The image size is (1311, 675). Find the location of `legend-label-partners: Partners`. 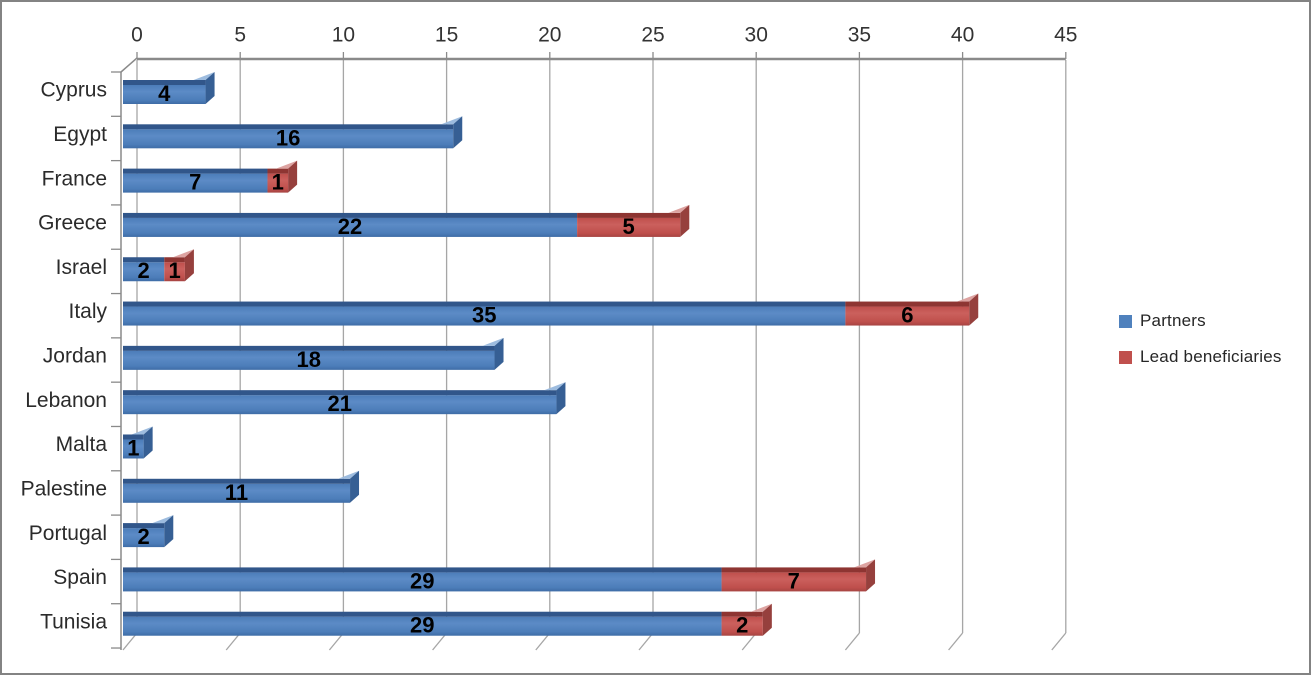

legend-label-partners: Partners is located at coordinates (1173, 320).